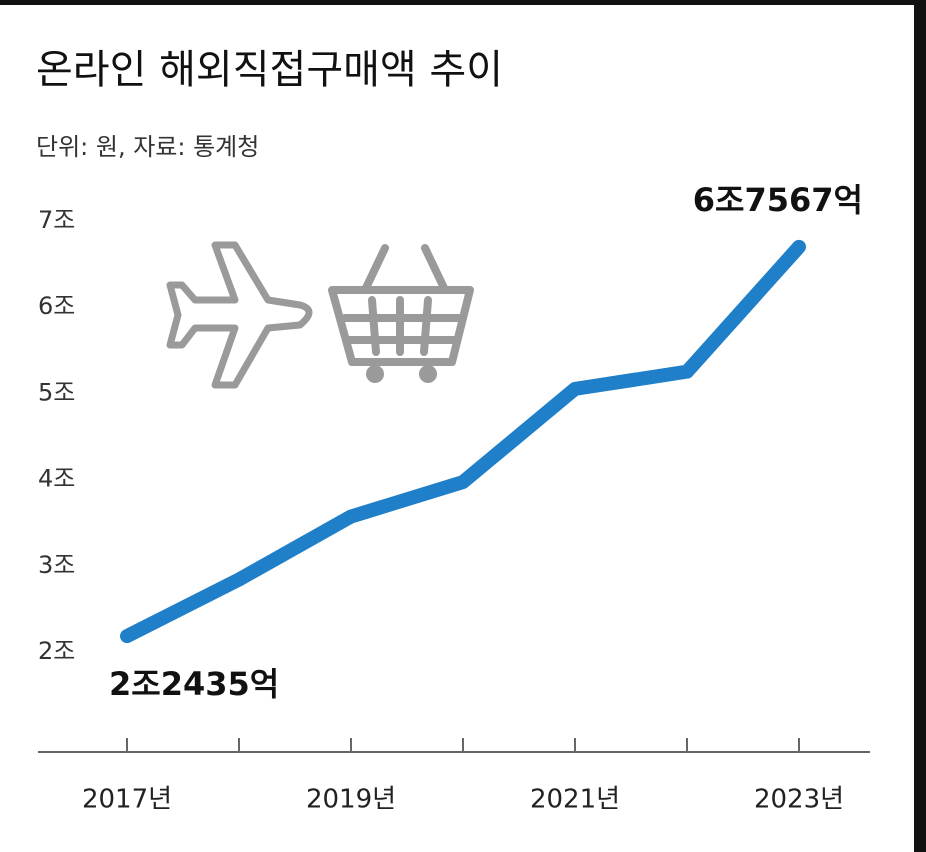 Image resolution: width=926 pixels, height=852 pixels. I want to click on value-label: 2조2435억, so click(194, 684).